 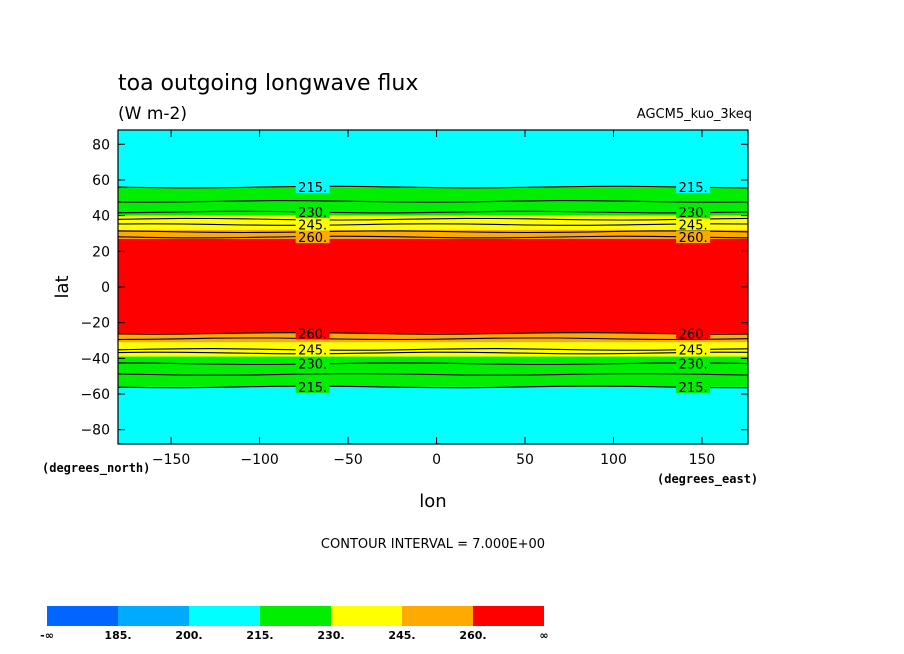 I want to click on colorbar: -∞ 185. 200. 215. 230. 245. 260. ∞, so click(x=294, y=624).